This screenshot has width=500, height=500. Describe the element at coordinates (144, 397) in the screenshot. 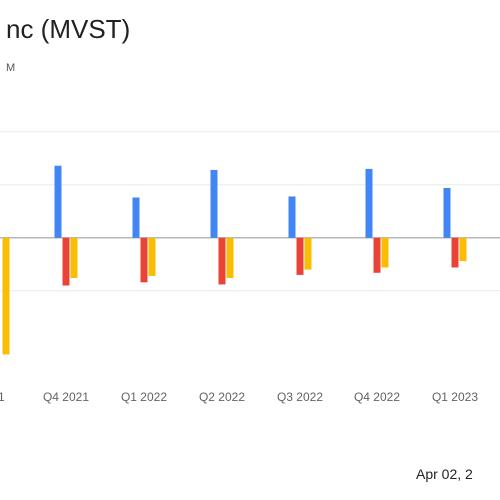

I see `x-tick-label: Q1 2022` at that location.